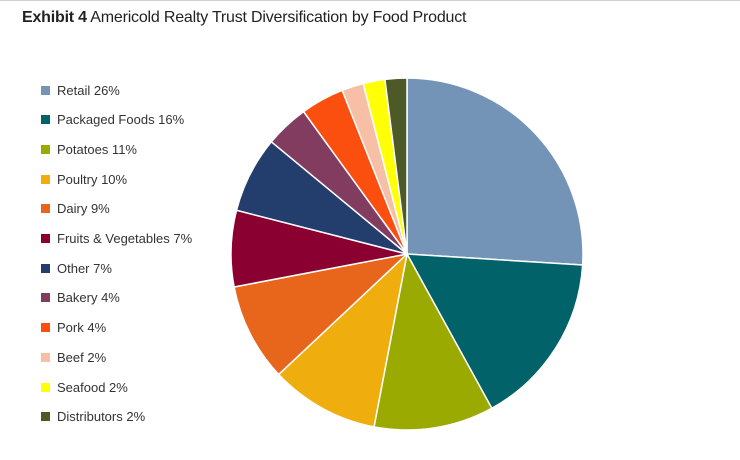 Image resolution: width=740 pixels, height=460 pixels. Describe the element at coordinates (45, 328) in the screenshot. I see `legend-swatch-pork` at that location.